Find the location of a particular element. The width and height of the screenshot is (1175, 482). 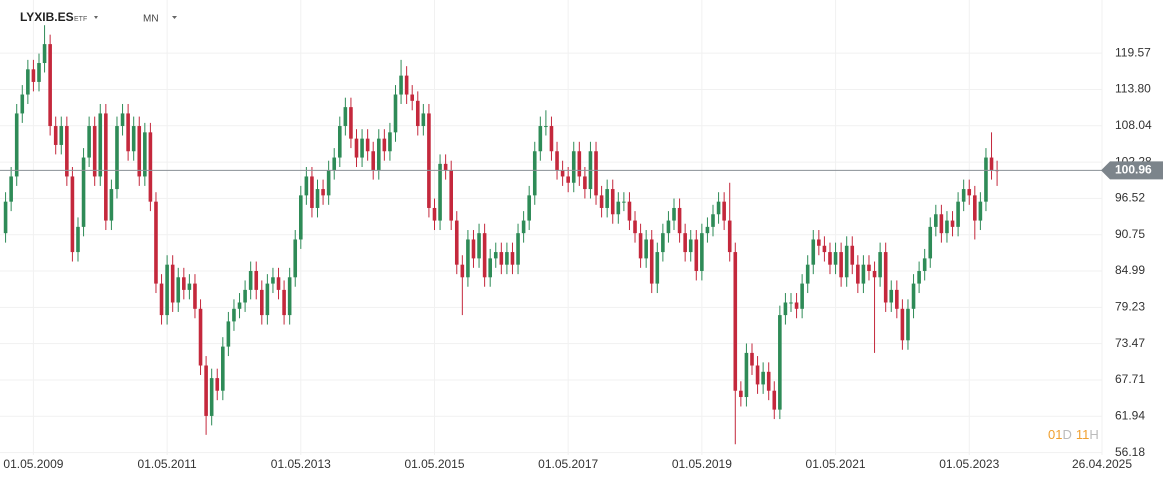

x-tick-label: 01.05.2017 is located at coordinates (568, 464).